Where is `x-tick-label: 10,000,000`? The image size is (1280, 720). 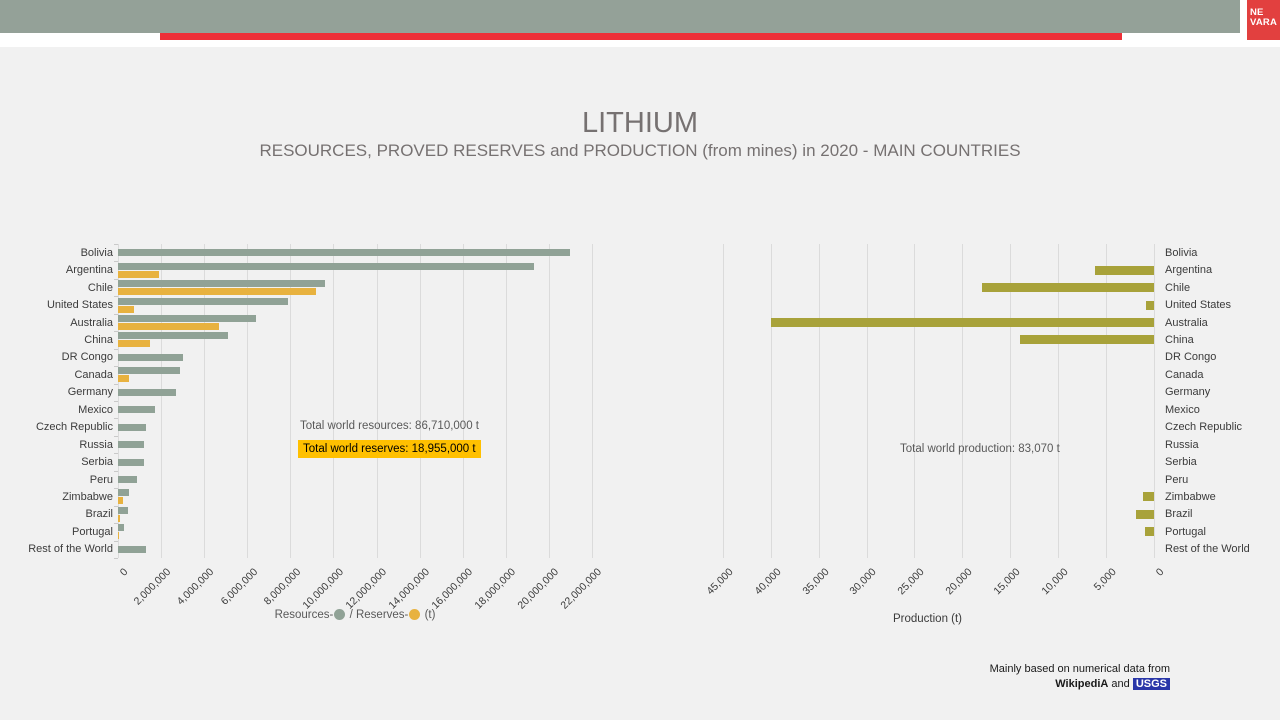
x-tick-label: 10,000,000 is located at coordinates (323, 589).